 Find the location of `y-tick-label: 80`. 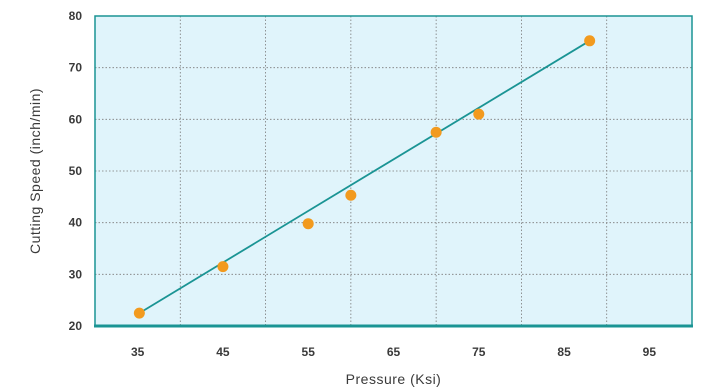

y-tick-label: 80 is located at coordinates (76, 16).